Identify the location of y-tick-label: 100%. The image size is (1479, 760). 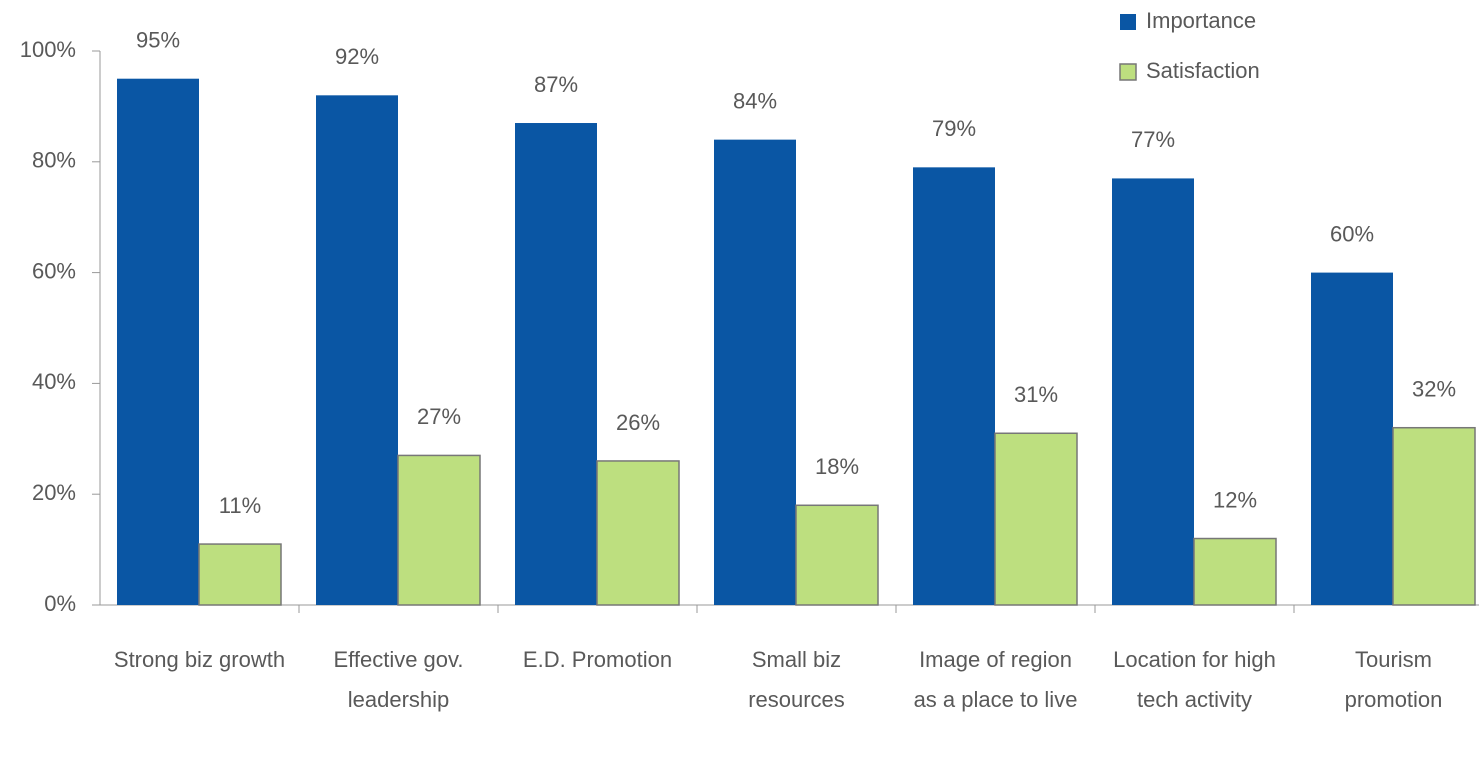
(48, 49).